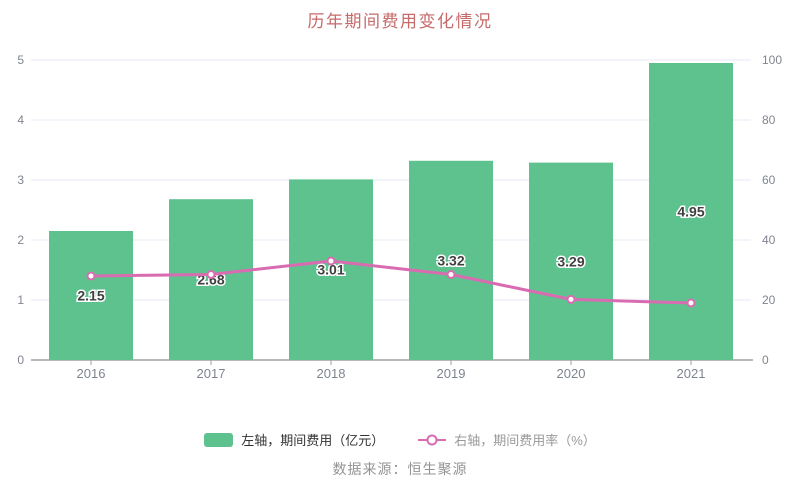  I want to click on bar-value-label-2020: 3.29, so click(570, 261).